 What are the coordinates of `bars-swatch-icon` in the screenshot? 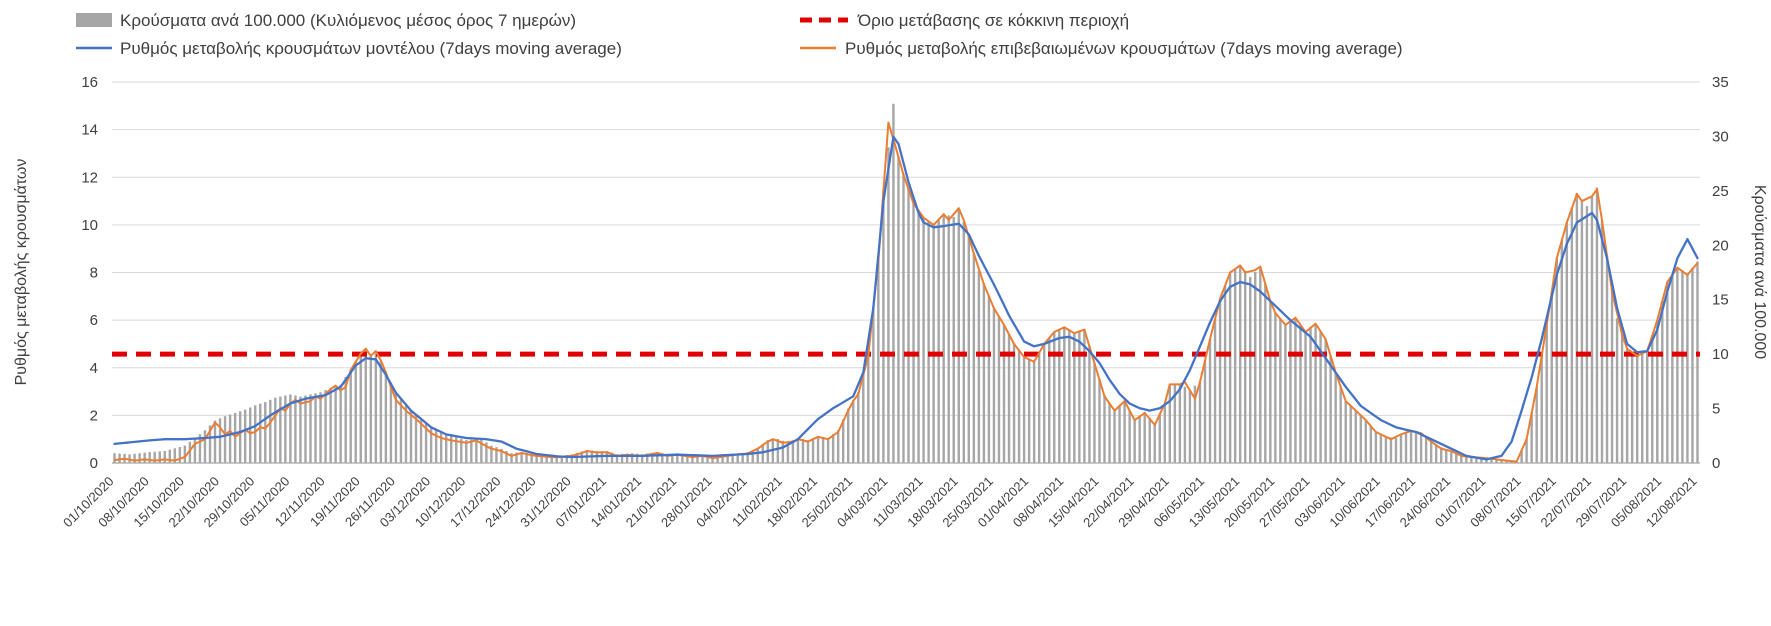 It's located at (94, 20).